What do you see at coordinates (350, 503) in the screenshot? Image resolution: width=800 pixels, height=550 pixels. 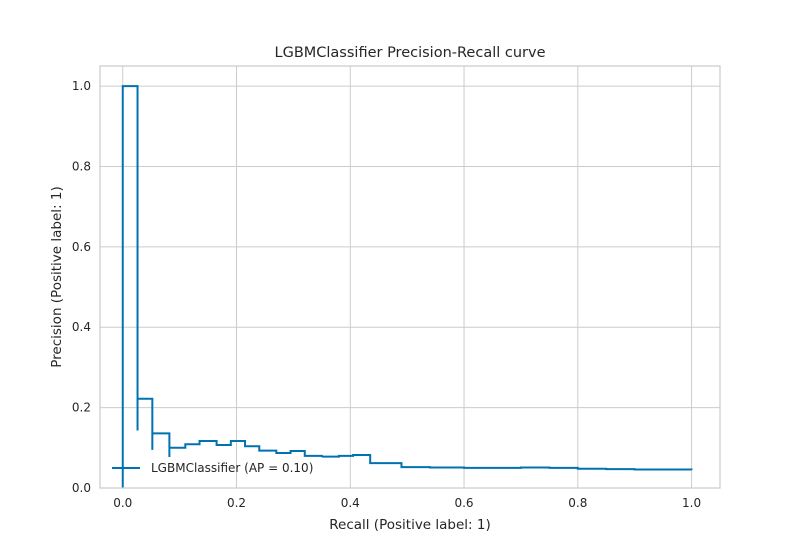 I see `x-tick-label: 0.4` at bounding box center [350, 503].